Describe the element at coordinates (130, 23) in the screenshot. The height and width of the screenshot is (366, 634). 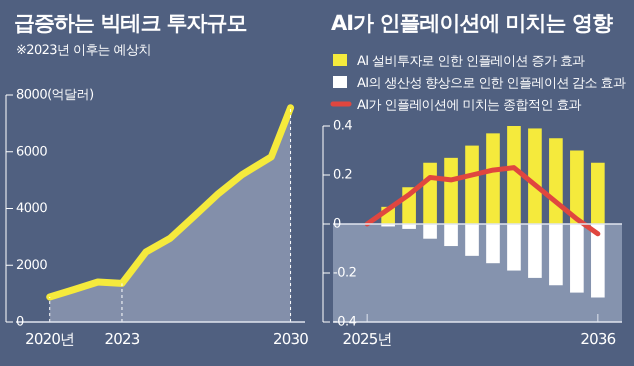
I see `chart-title: 급증하는 빅테크 투자규모` at that location.